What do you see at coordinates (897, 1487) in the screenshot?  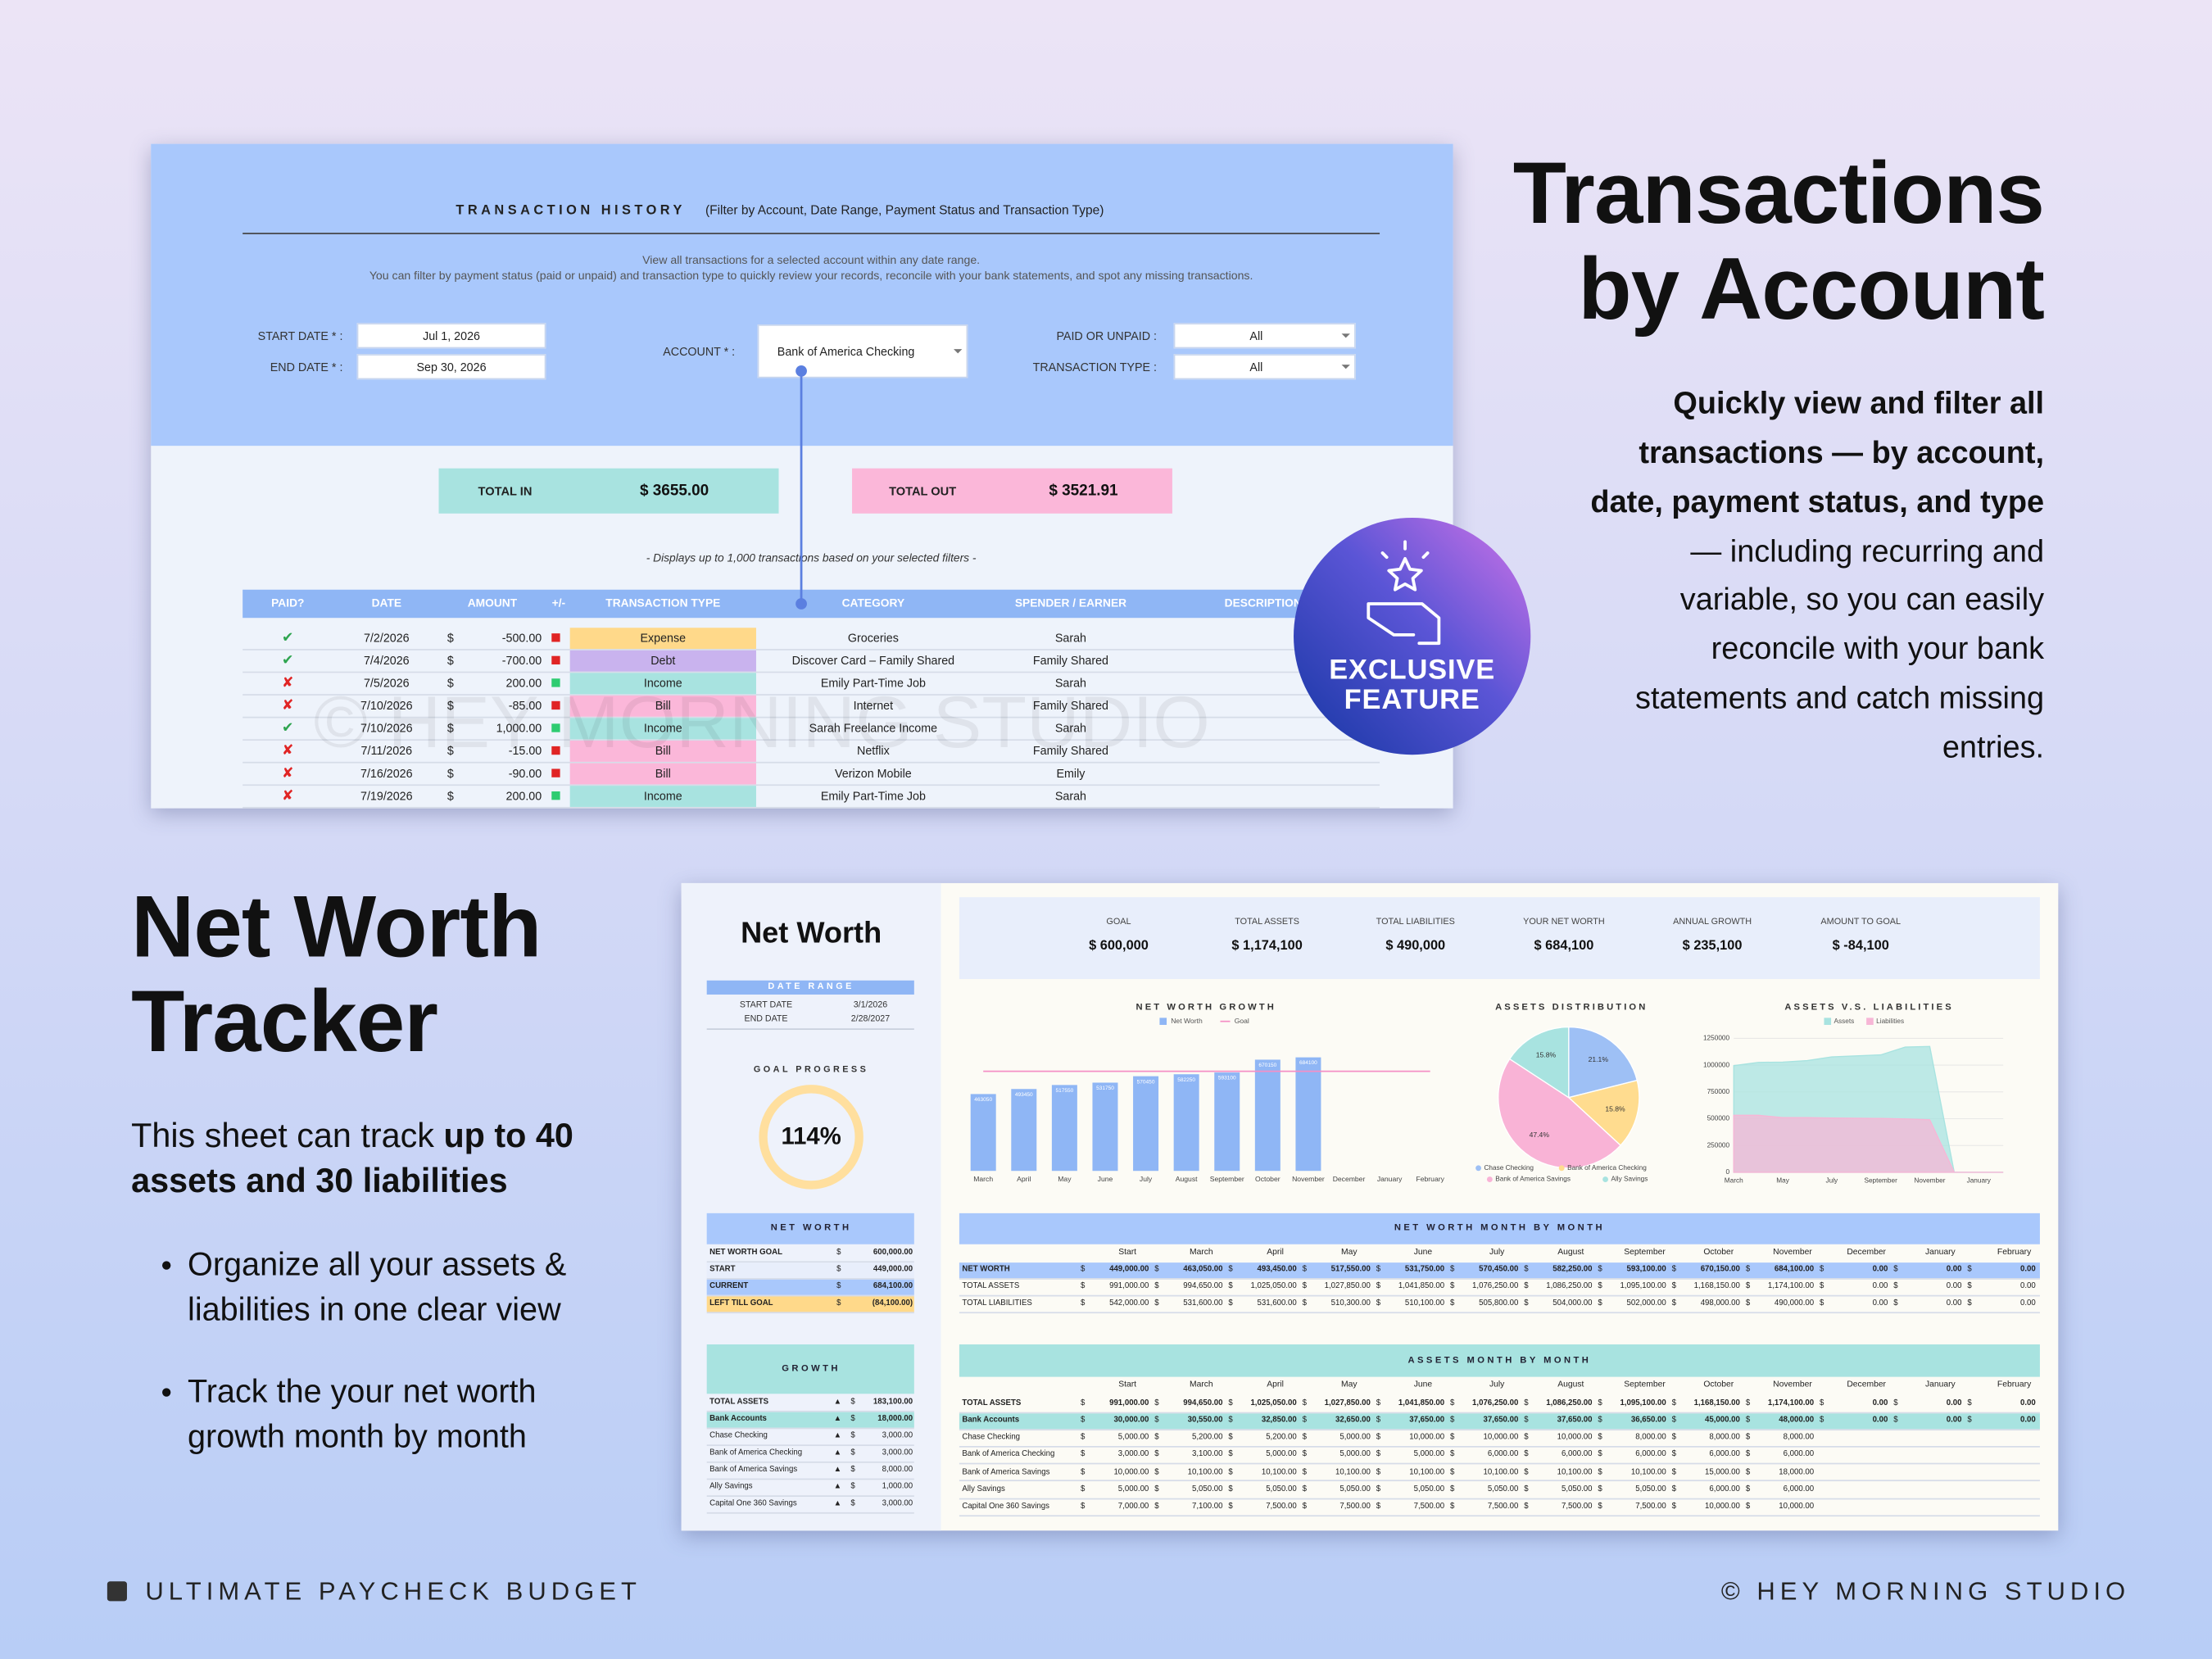 I see `row-value: 1,000.00` at bounding box center [897, 1487].